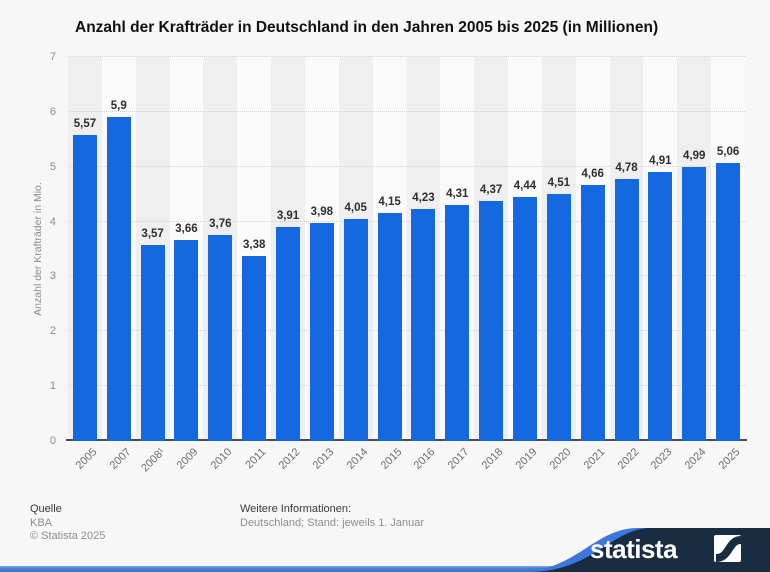  What do you see at coordinates (52, 111) in the screenshot?
I see `y-tick-label: 6` at bounding box center [52, 111].